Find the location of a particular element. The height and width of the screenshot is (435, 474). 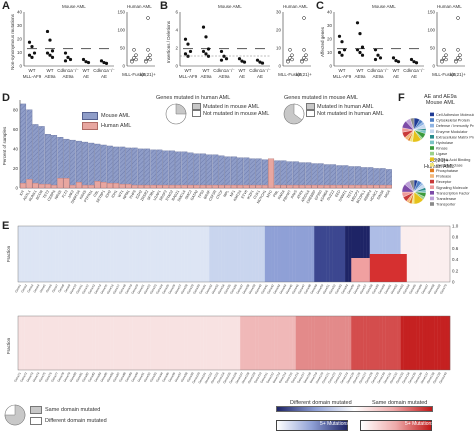

heatmap-bottom-gene-label: Gene140 is located at coordinates (443, 377).